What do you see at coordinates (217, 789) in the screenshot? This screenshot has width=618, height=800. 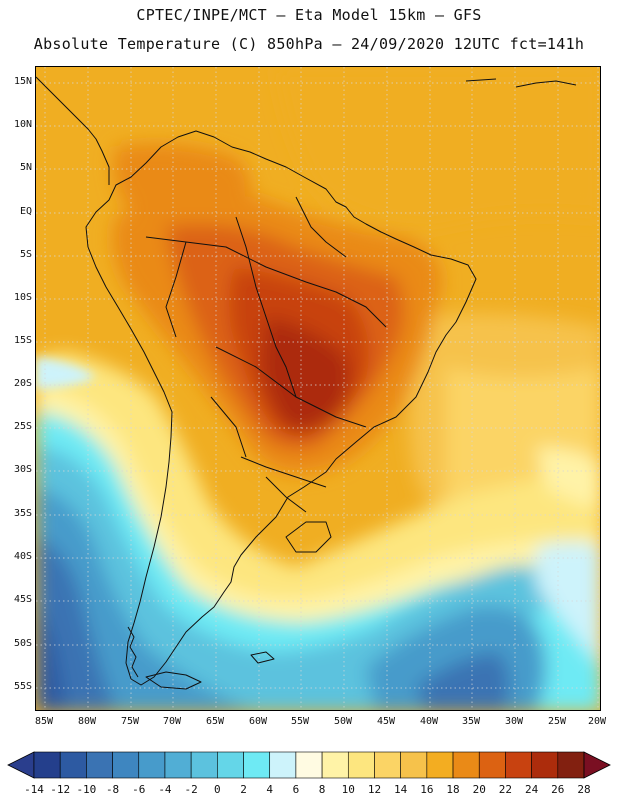 I see `colorbar-tick-label: 0` at bounding box center [217, 789].